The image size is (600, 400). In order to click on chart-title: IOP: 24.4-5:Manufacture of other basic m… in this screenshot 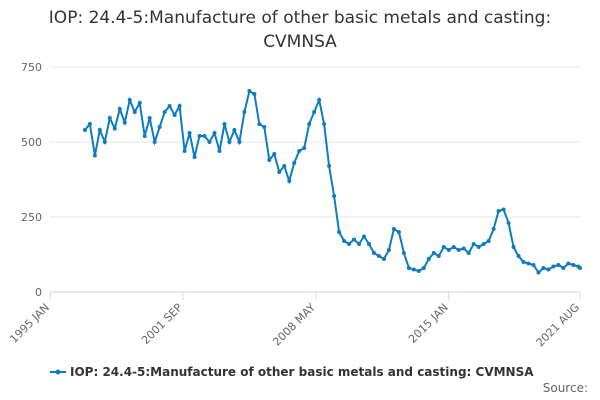, I will do `click(300, 30)`.